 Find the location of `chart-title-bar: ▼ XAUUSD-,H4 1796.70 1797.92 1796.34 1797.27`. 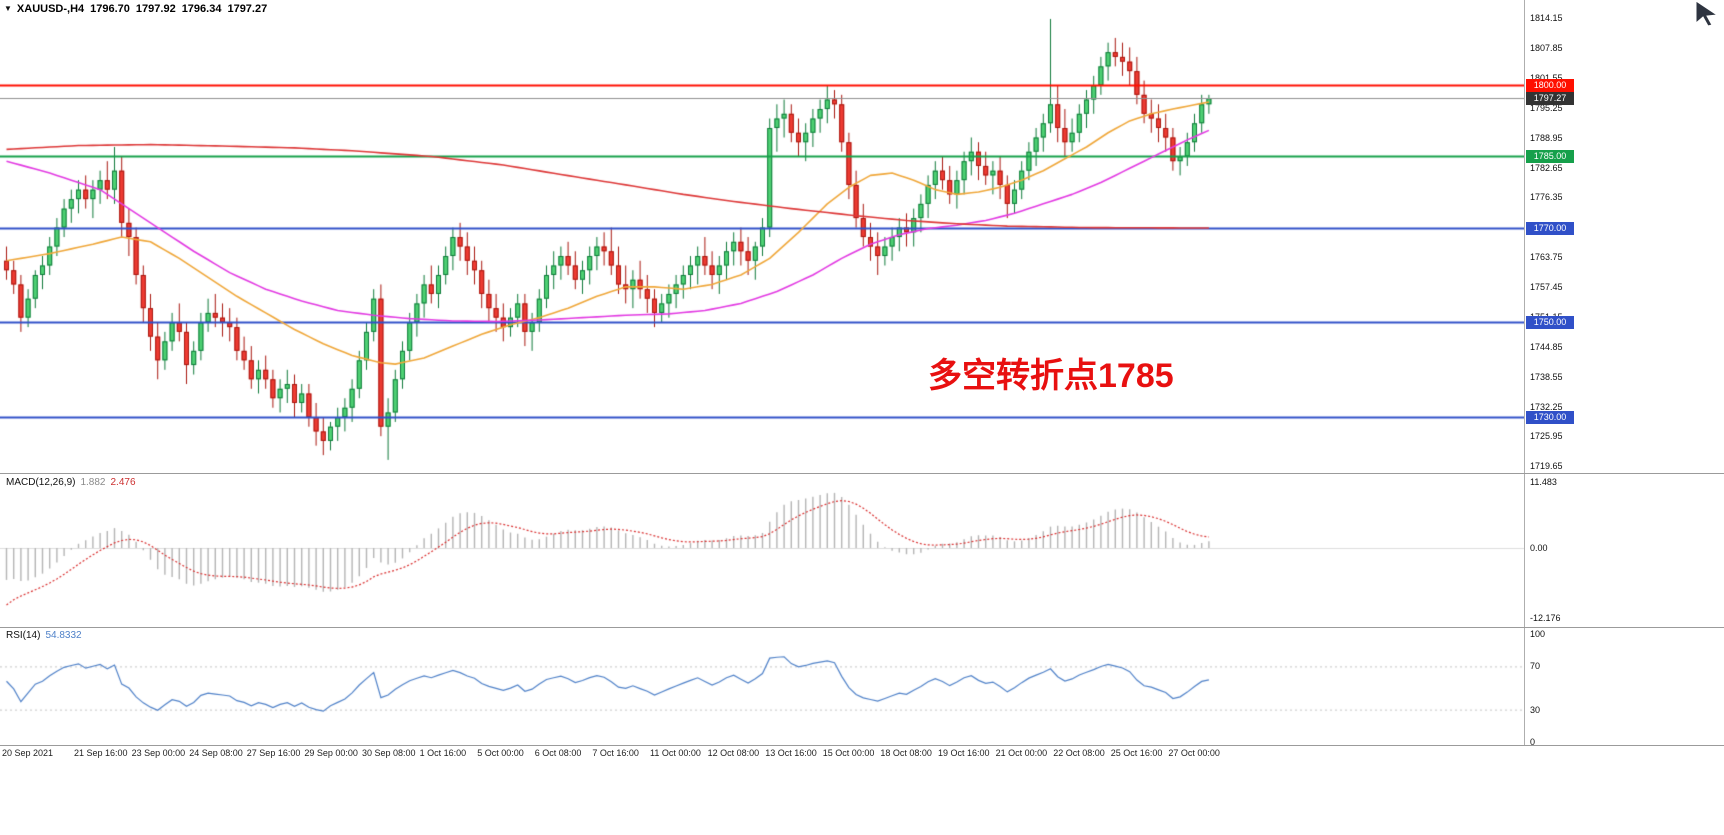

chart-title-bar: ▼ XAUUSD-,H4 1796.70 1797.92 1796.34 1797.27 is located at coordinates (135, 9).